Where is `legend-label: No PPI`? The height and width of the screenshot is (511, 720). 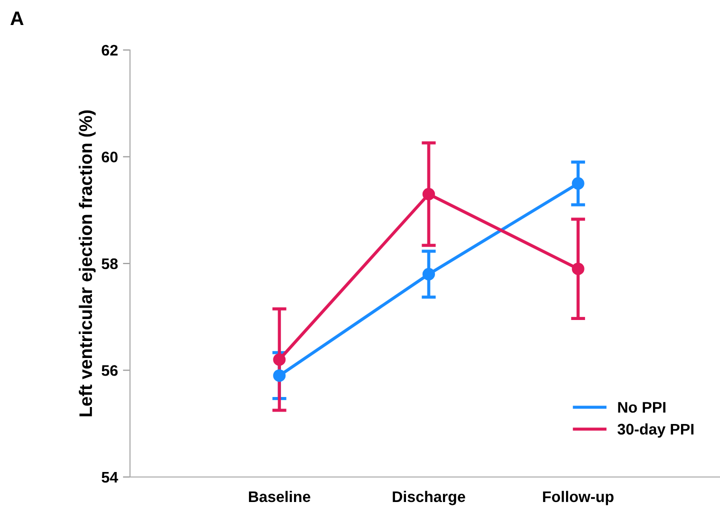 legend-label: No PPI is located at coordinates (642, 407).